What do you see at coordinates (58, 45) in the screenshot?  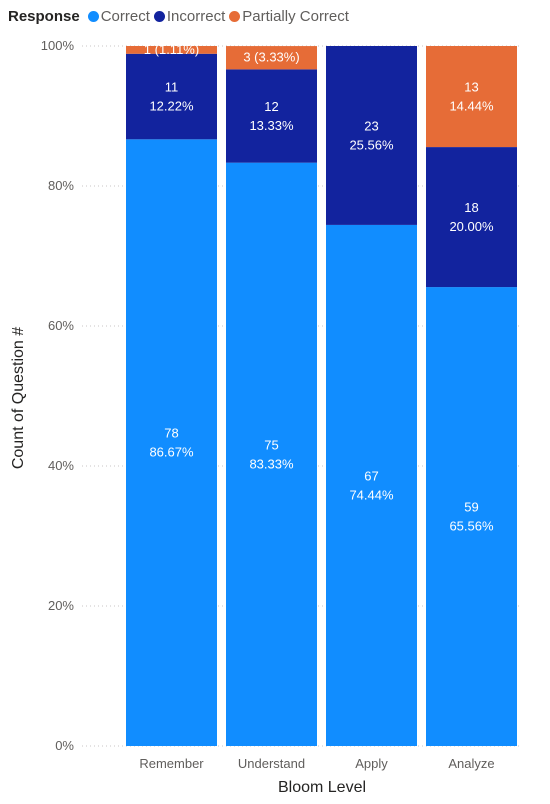 I see `y-tick-label: 100%` at bounding box center [58, 45].